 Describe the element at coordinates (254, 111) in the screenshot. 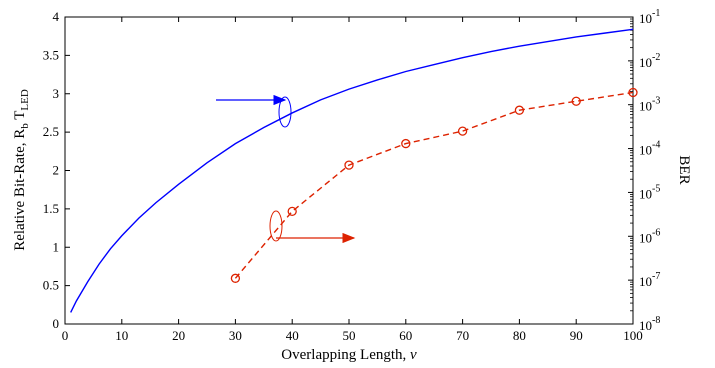

I see `left-axis-annotation` at that location.